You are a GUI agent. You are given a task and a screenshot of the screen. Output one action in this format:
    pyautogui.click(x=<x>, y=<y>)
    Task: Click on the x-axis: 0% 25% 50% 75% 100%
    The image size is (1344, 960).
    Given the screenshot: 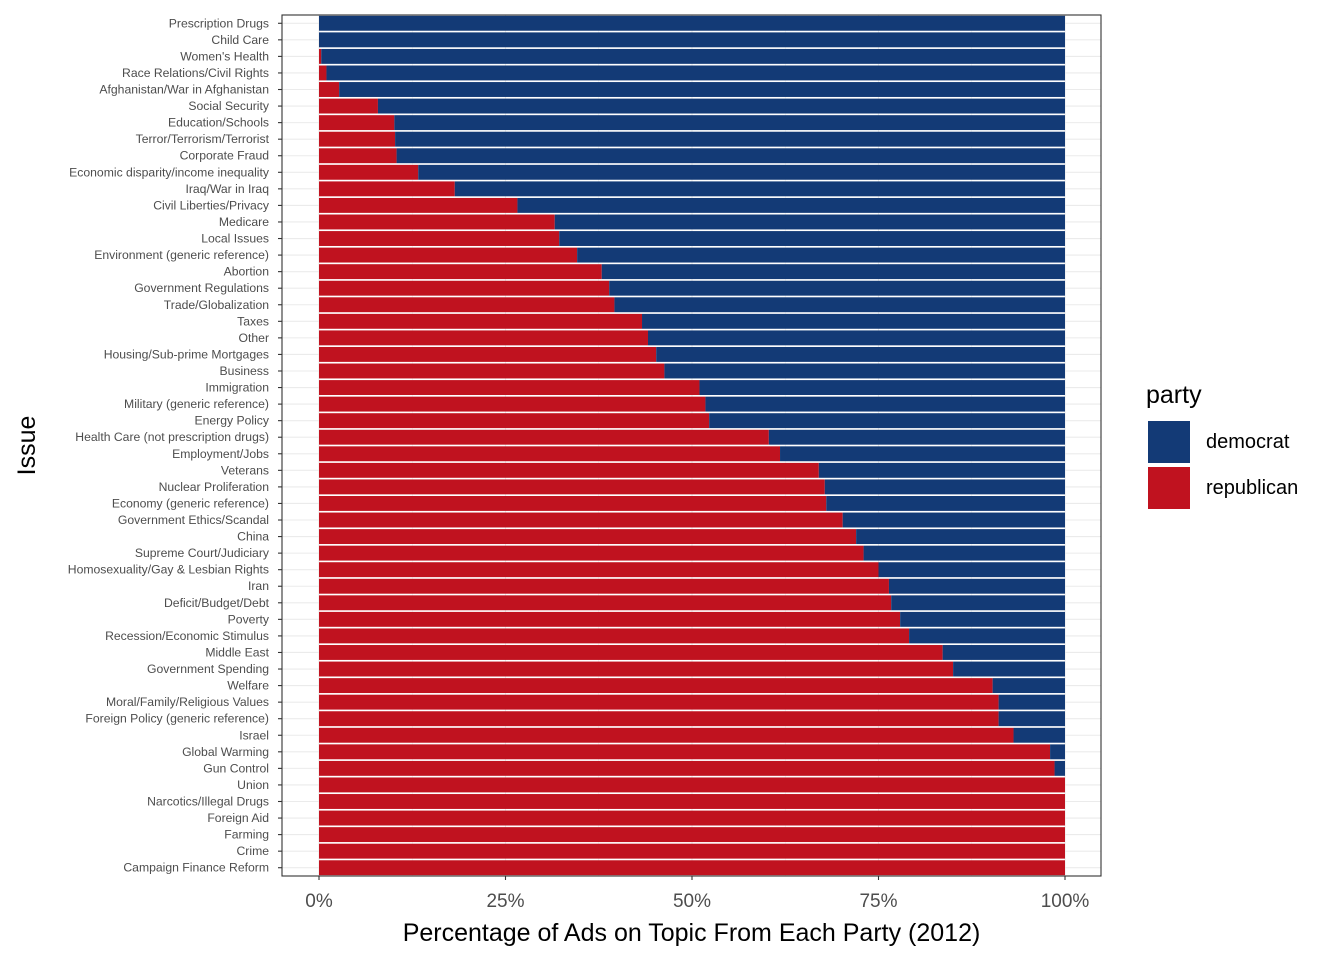 What is the action you would take?
    pyautogui.click(x=697, y=894)
    